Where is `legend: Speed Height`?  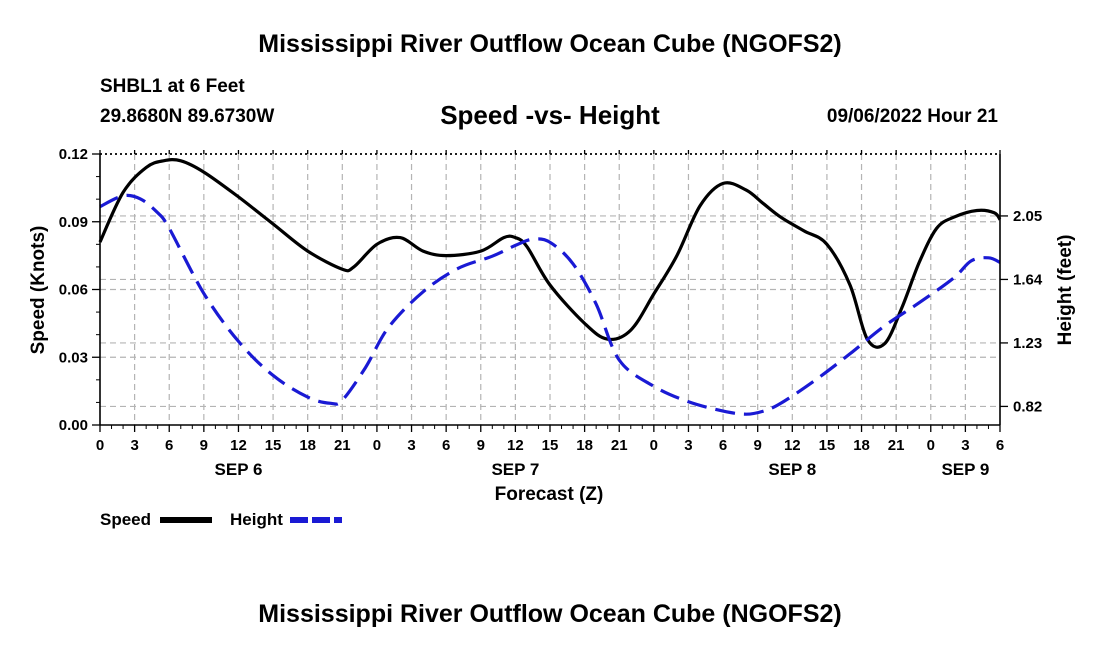 legend: Speed Height is located at coordinates (221, 519).